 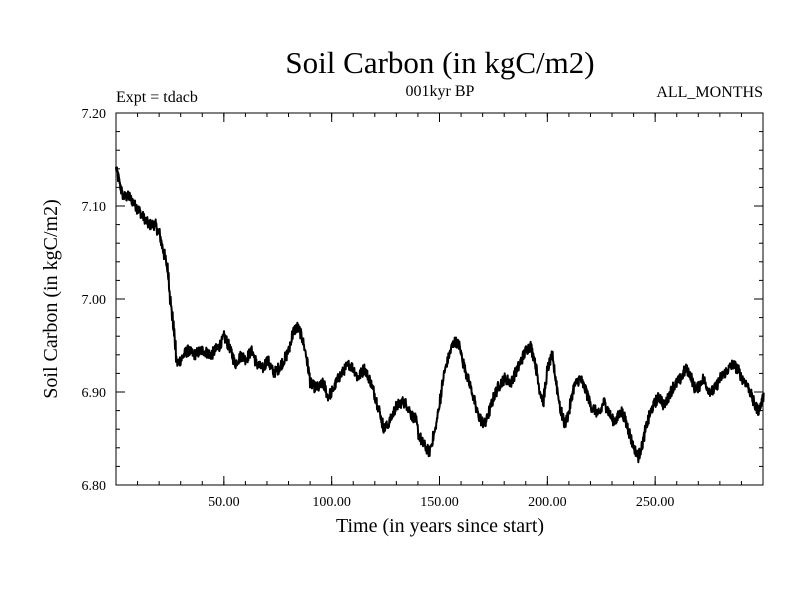 I want to click on x-tick-label: 200.00, so click(x=547, y=502).